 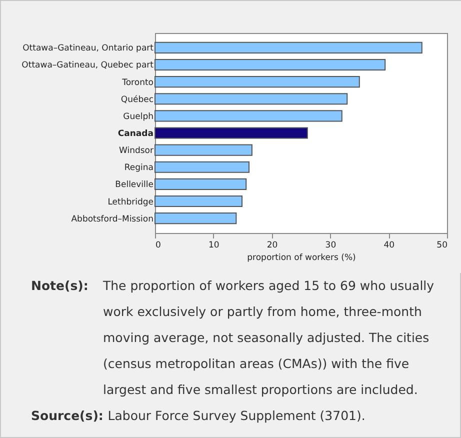 What do you see at coordinates (137, 83) in the screenshot?
I see `y-tick-label: Toronto` at bounding box center [137, 83].